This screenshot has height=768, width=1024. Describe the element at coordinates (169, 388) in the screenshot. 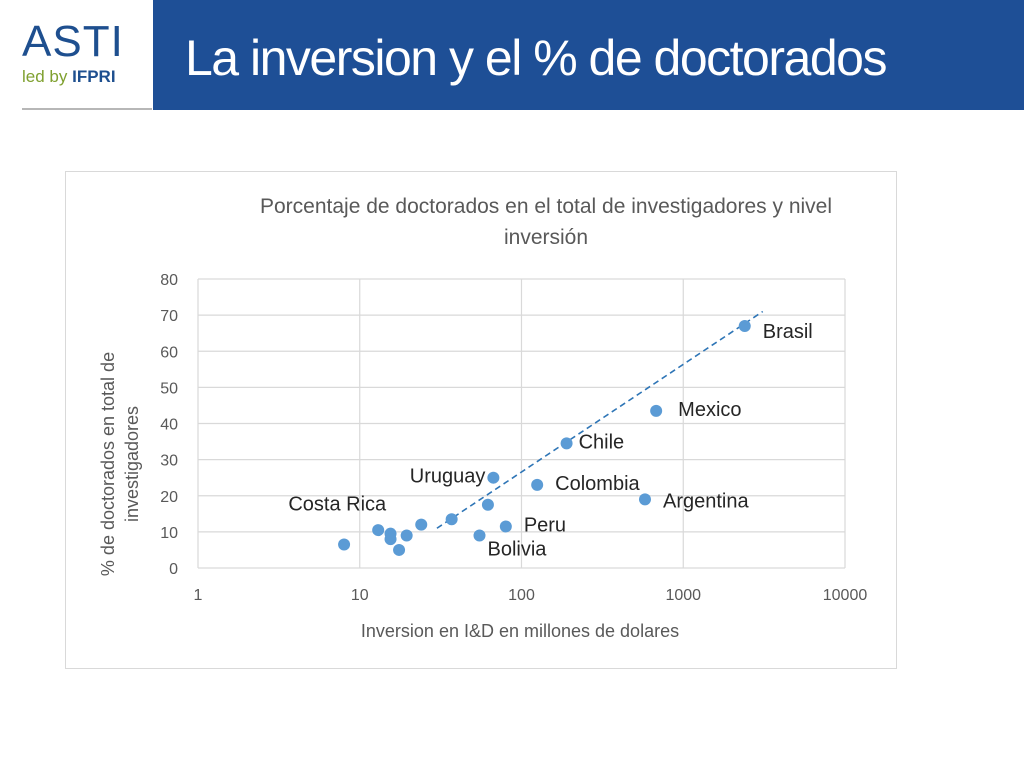

I see `y-tick-label: 50` at that location.